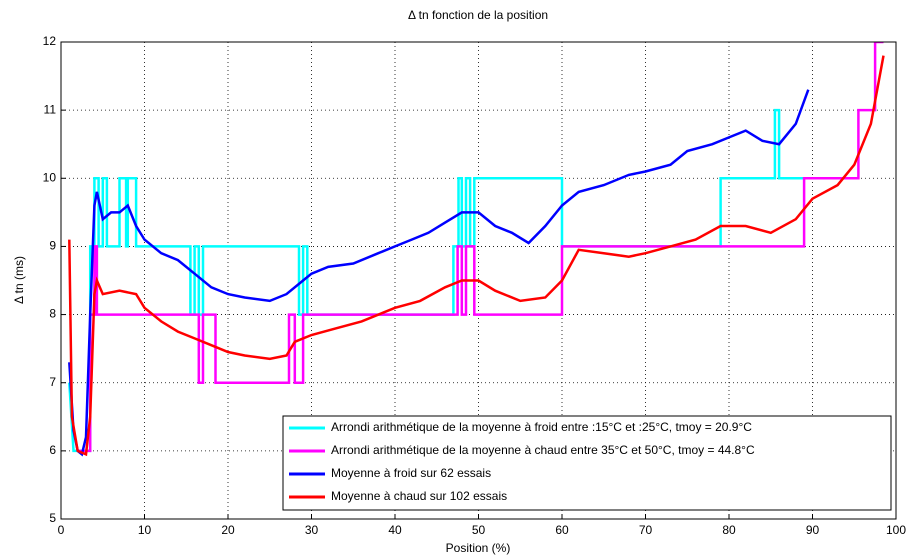 The image size is (911, 559). What do you see at coordinates (19, 280) in the screenshot?
I see `y-axis-label: Δ tn (ms)` at bounding box center [19, 280].